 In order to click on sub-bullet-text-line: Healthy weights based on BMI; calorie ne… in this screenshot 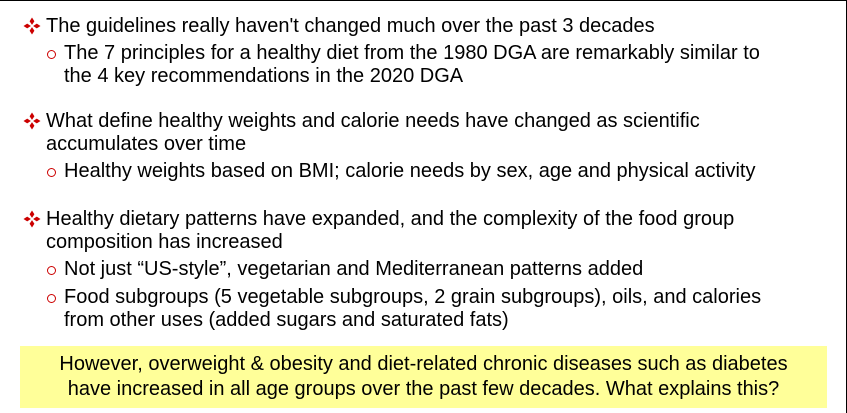, I will do `click(410, 171)`.